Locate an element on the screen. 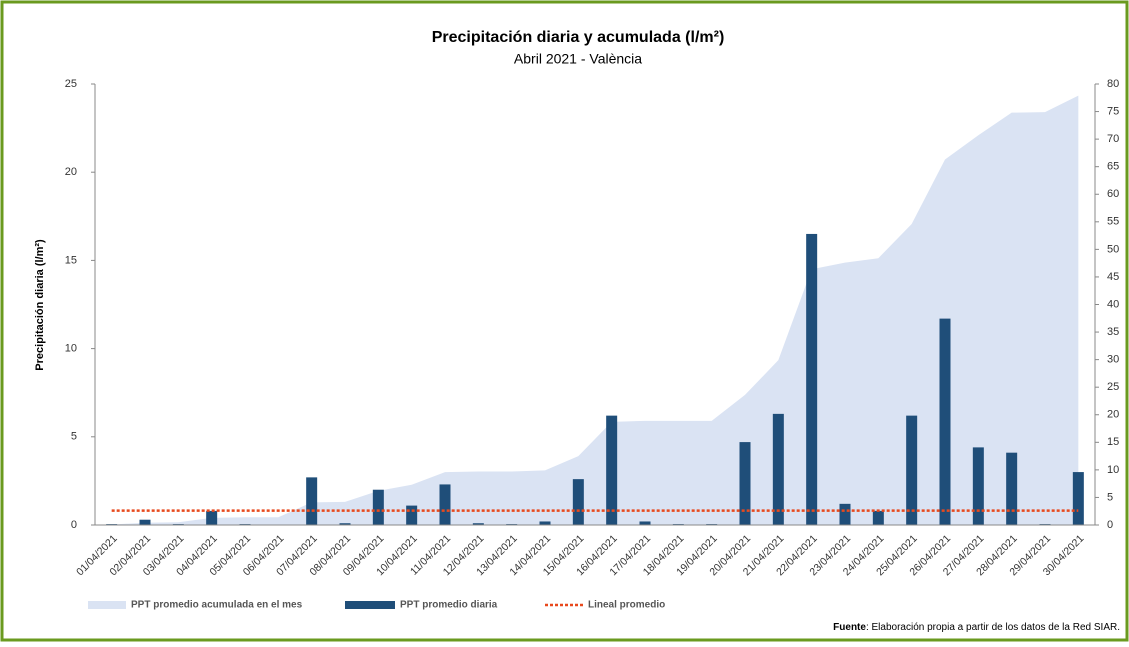  y-tick-label: 0 is located at coordinates (74, 525).